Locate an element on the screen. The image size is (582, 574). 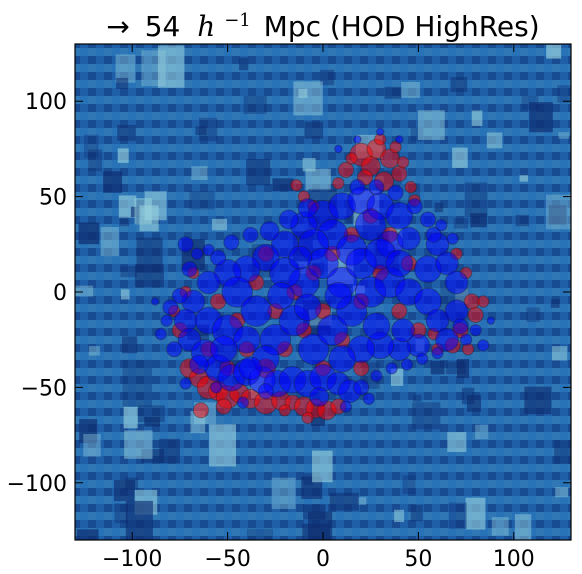
x-tick-label: 0 is located at coordinates (323, 559).